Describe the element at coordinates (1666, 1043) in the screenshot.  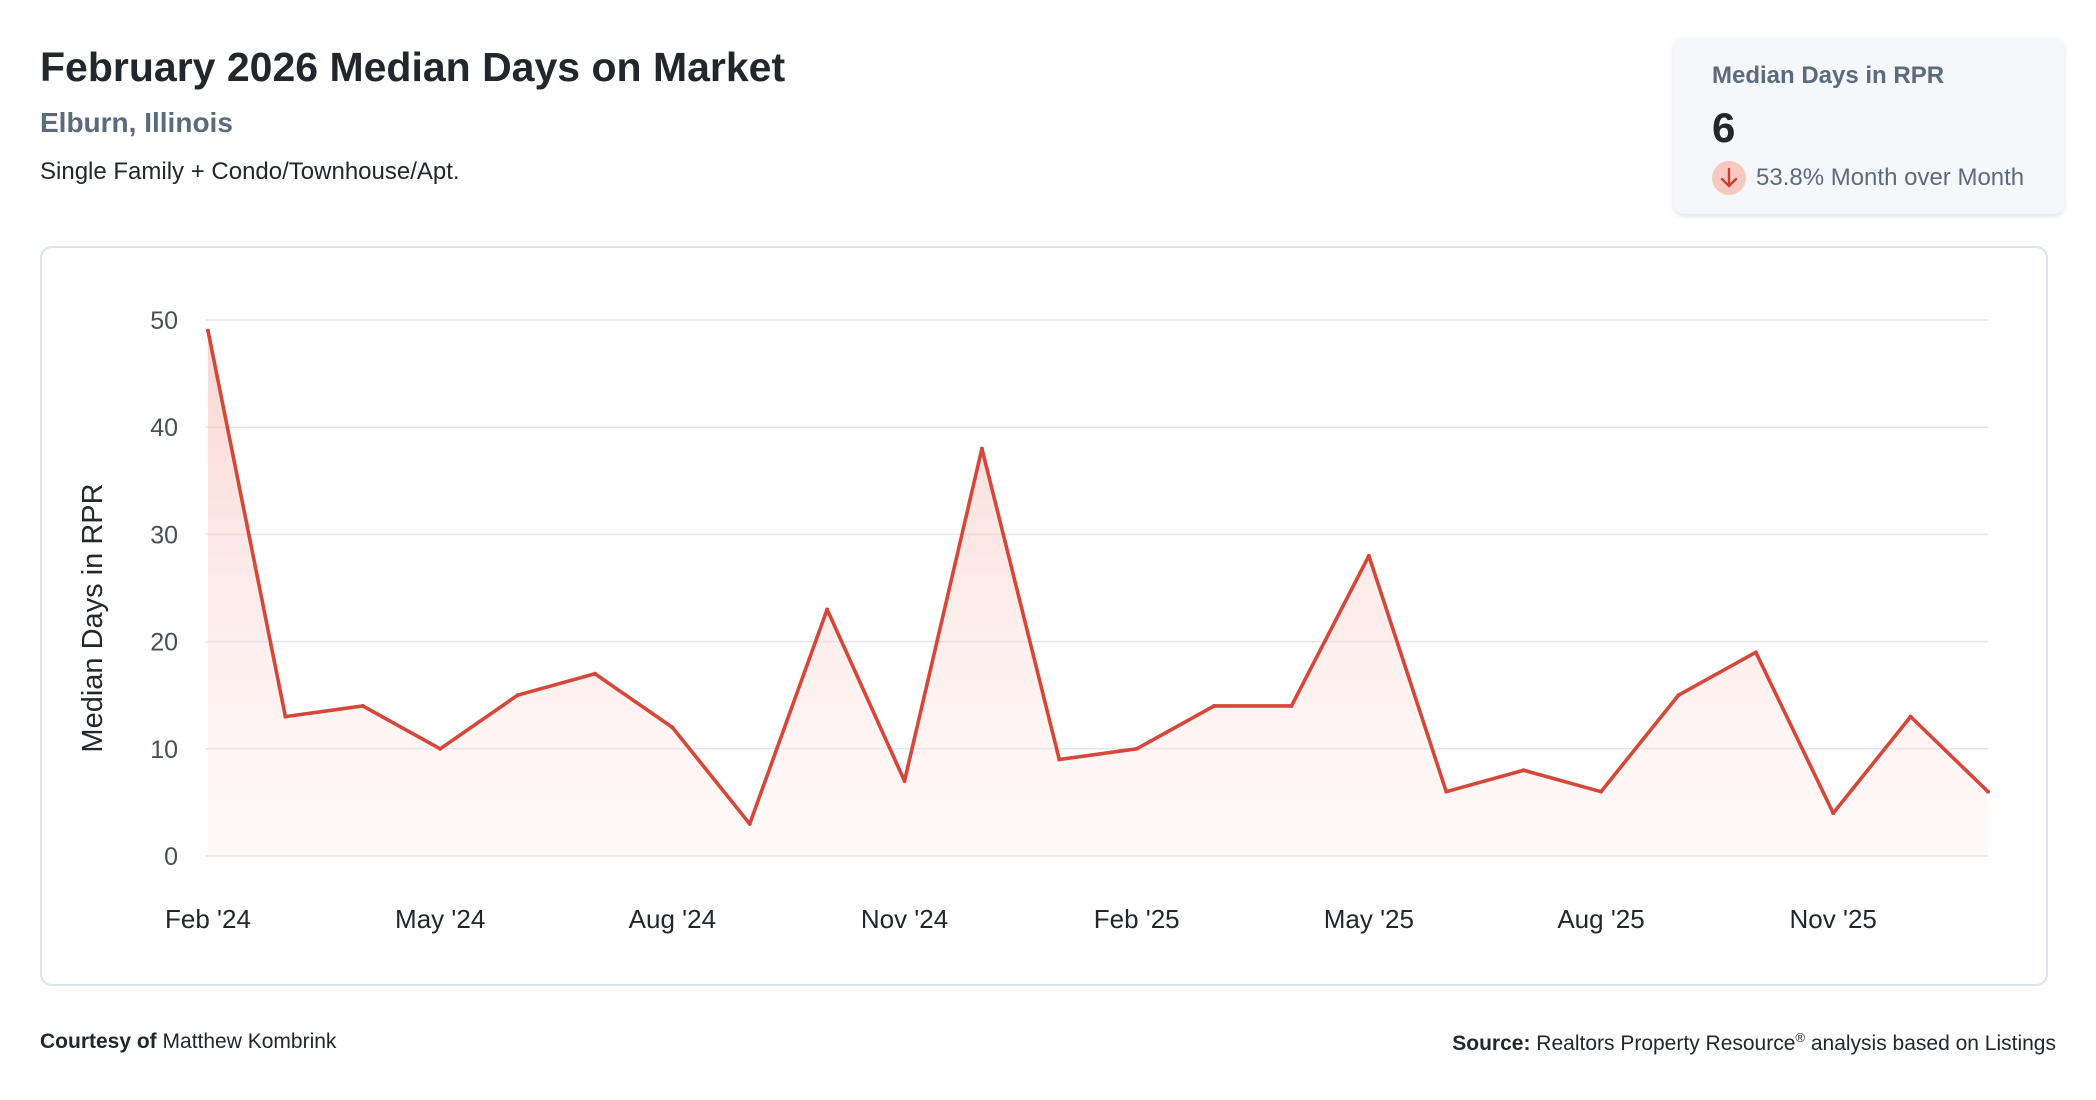
I see `source-text: Realtors Property Resource` at that location.